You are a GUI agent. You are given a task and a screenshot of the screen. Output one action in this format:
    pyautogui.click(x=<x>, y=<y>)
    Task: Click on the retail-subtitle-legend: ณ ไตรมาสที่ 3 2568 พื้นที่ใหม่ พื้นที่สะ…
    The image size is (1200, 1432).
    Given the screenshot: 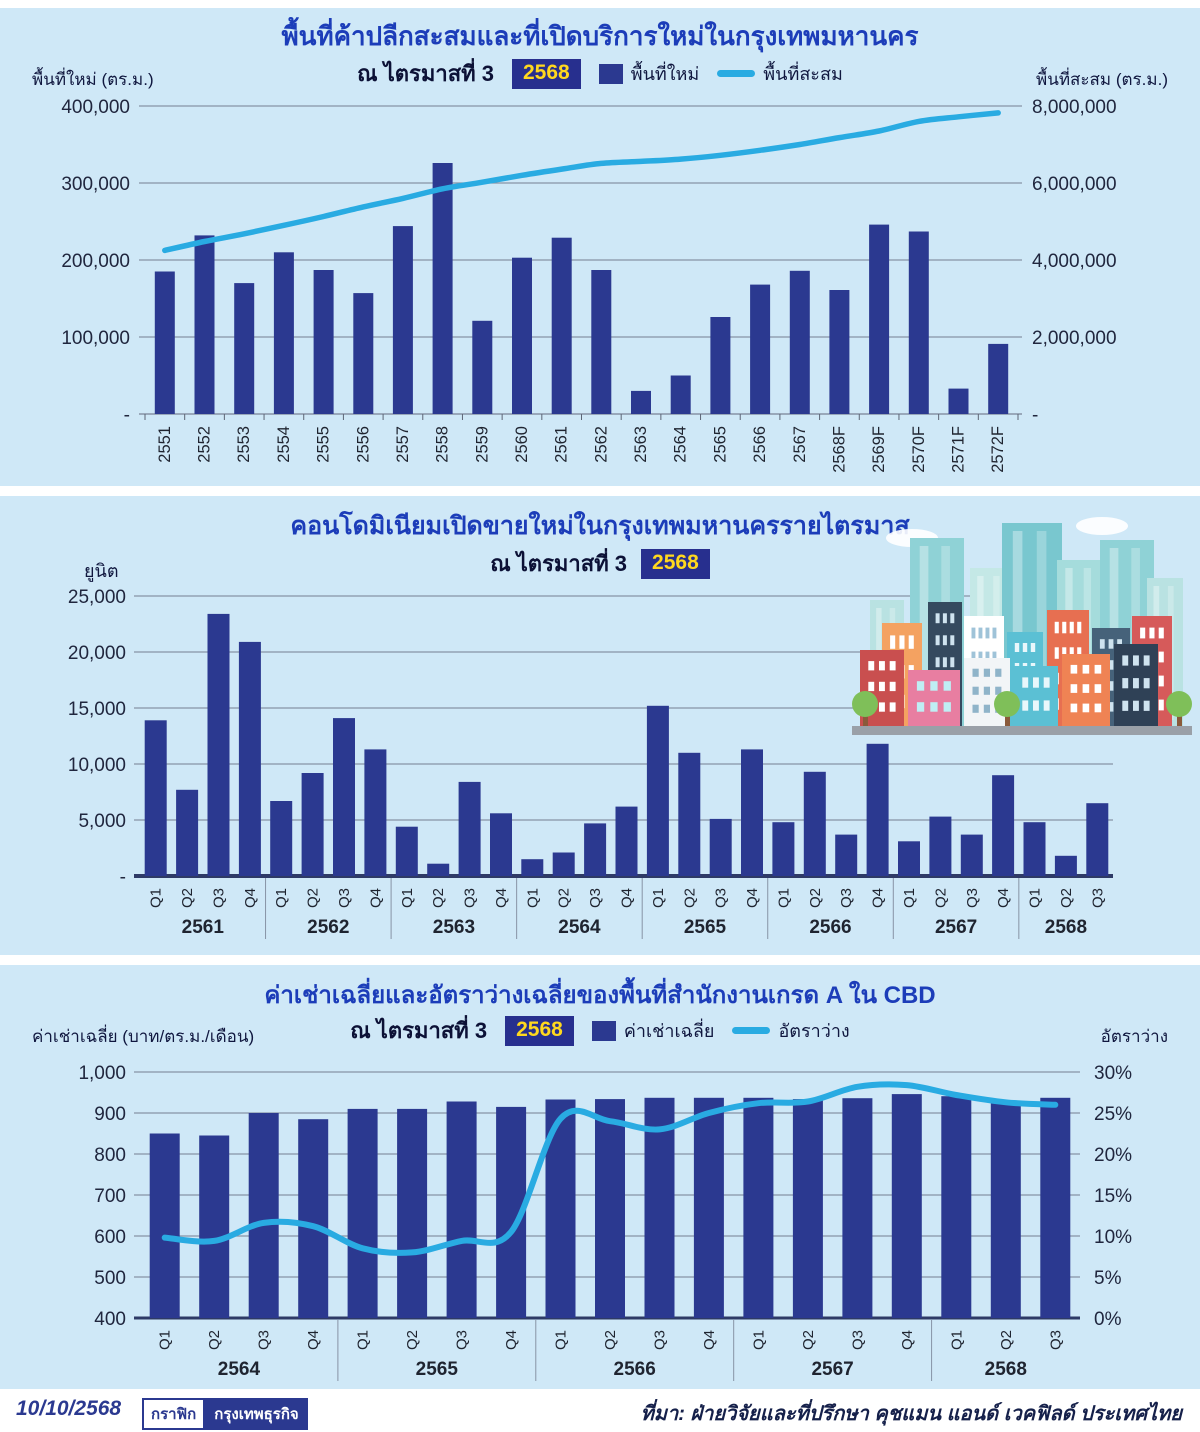 What is the action you would take?
    pyautogui.click(x=600, y=73)
    